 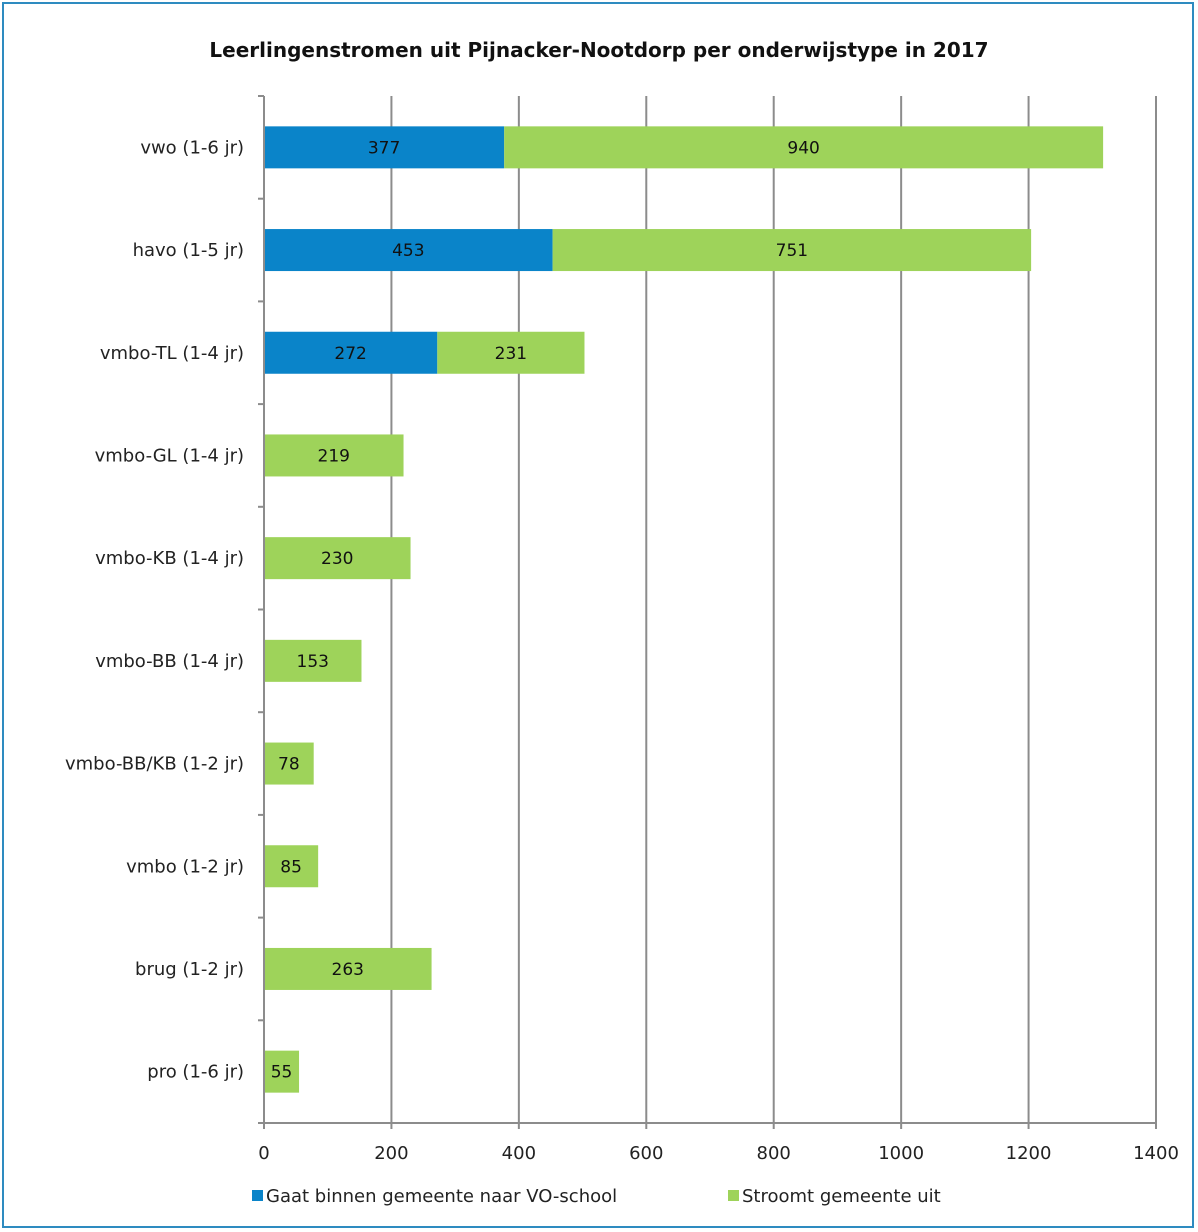 What do you see at coordinates (169, 455) in the screenshot?
I see `category-label: vmbo-GL (1-4 jr)` at bounding box center [169, 455].